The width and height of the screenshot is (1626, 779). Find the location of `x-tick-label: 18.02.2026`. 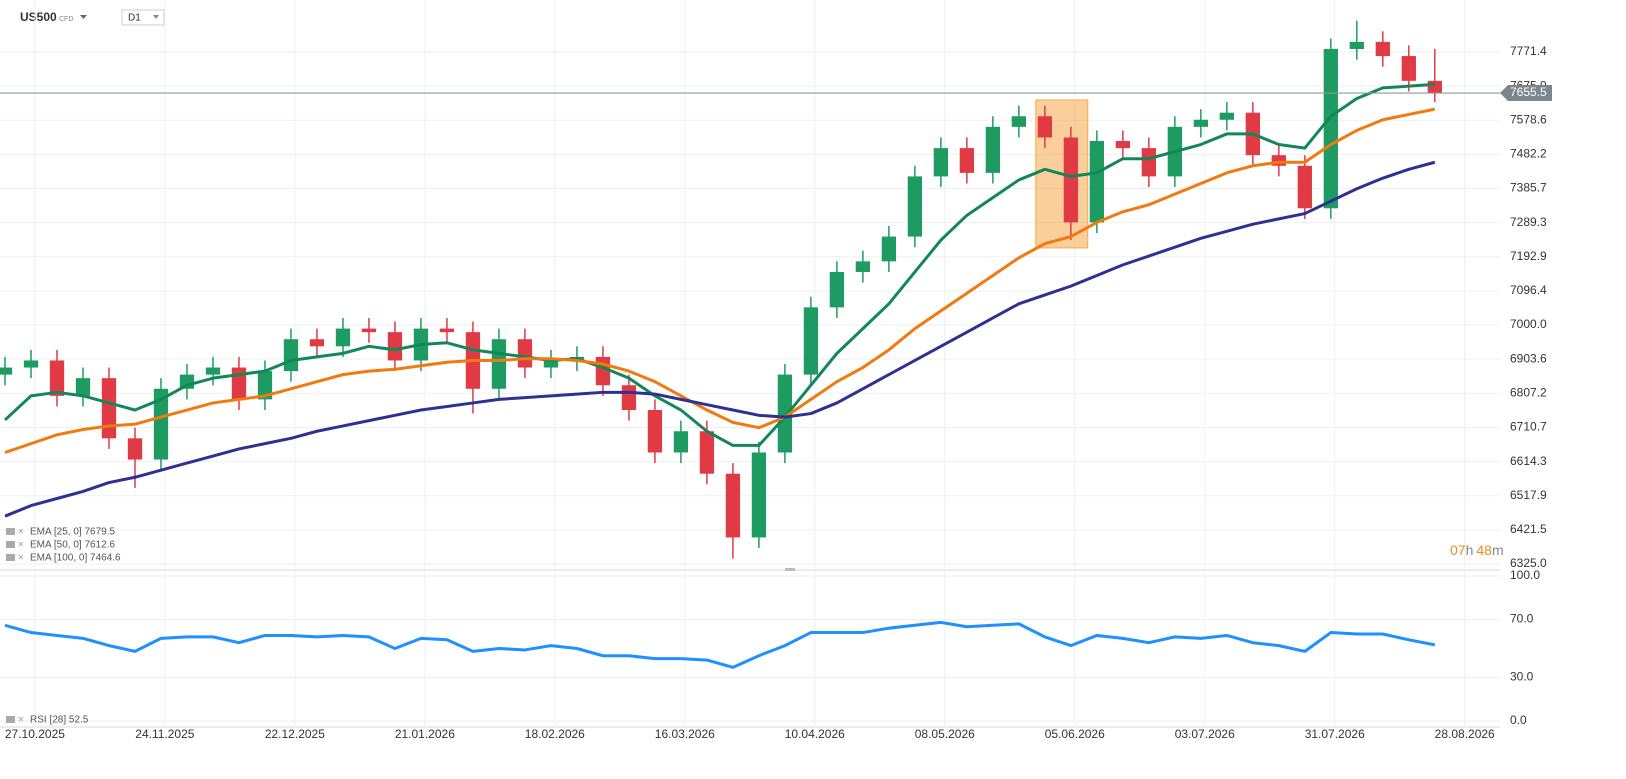

x-tick-label: 18.02.2026 is located at coordinates (555, 734).